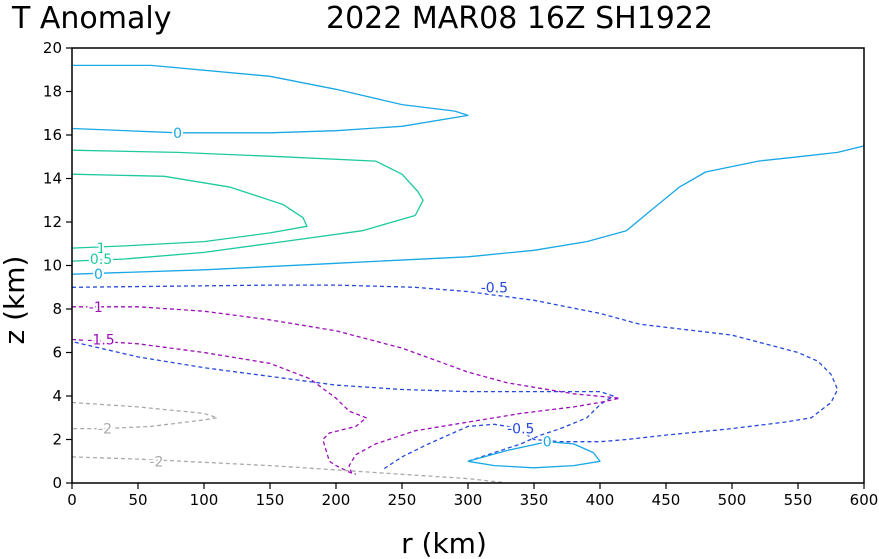 This screenshot has width=879, height=559. Describe the element at coordinates (101, 260) in the screenshot. I see `contour-label-2: 0.5` at that location.